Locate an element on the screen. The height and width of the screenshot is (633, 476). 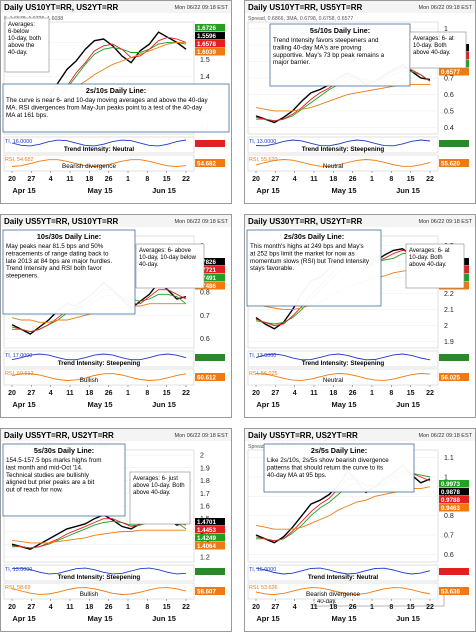
y-tick-label: 1.9 is located at coordinates (205, 468).